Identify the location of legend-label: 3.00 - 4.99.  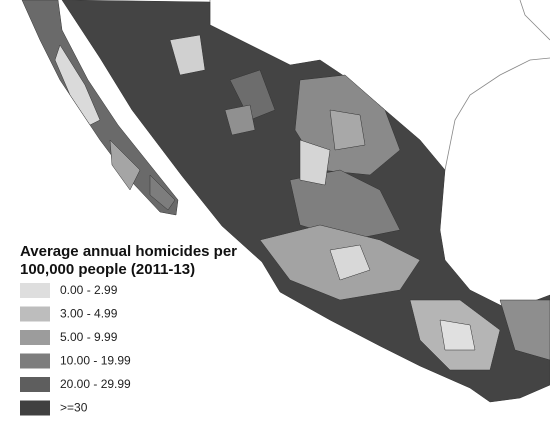
(89, 314).